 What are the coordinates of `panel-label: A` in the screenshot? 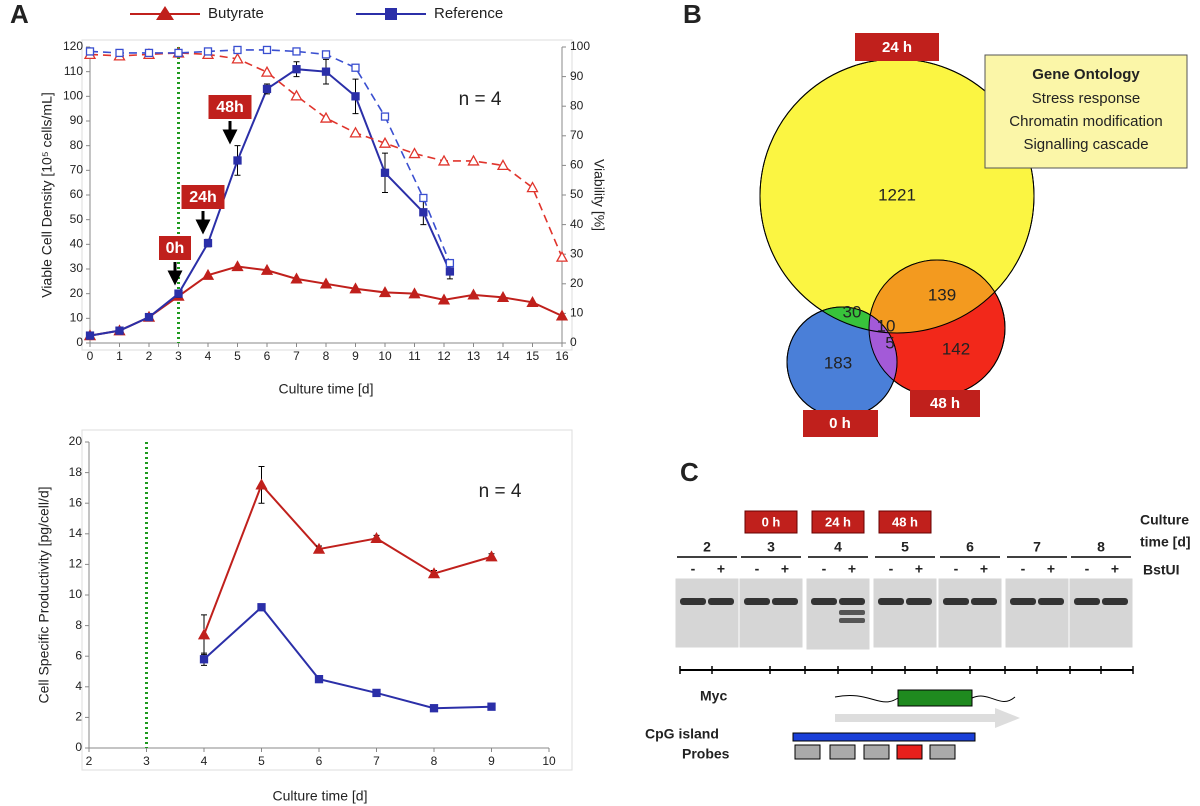 It's located at (19, 14).